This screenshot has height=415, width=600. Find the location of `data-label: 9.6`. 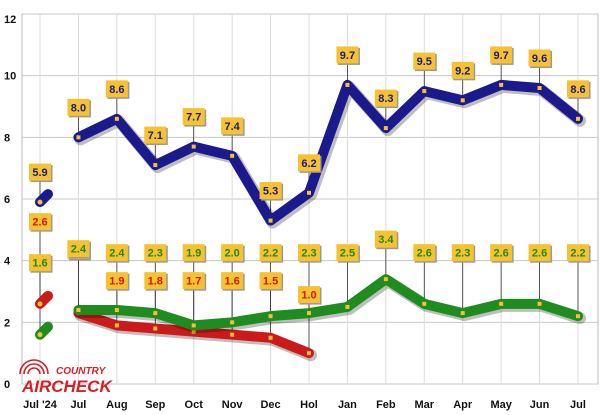

data-label: 9.6 is located at coordinates (539, 59).